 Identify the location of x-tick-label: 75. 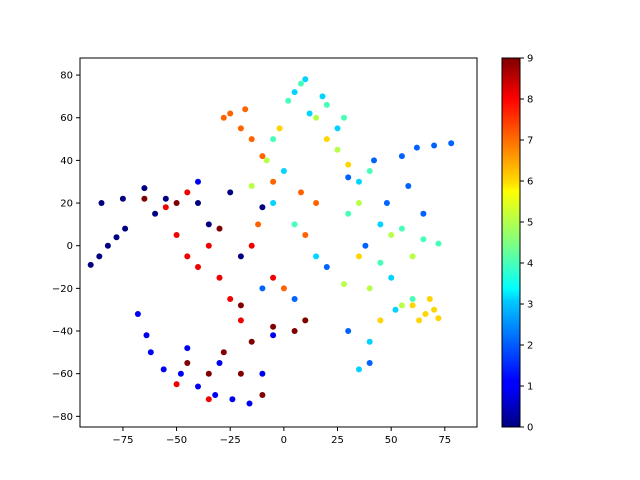
(444, 440).